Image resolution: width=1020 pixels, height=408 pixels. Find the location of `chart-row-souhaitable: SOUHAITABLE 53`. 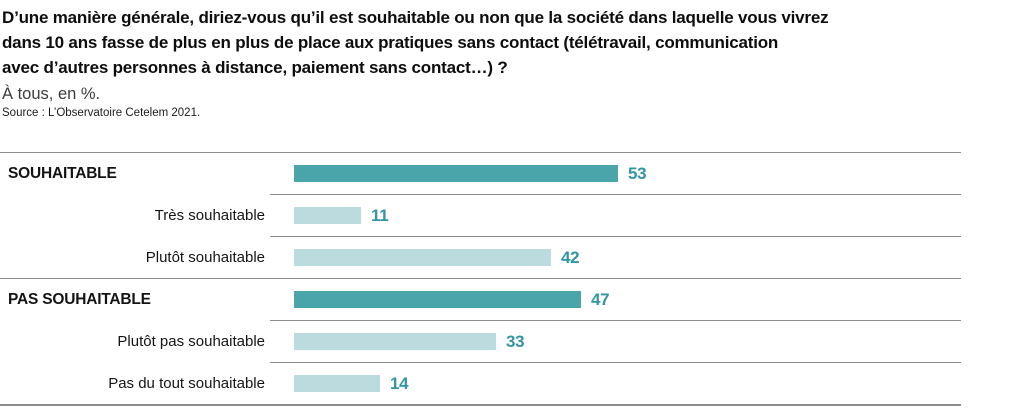

chart-row-souhaitable: SOUHAITABLE 53 is located at coordinates (480, 173).